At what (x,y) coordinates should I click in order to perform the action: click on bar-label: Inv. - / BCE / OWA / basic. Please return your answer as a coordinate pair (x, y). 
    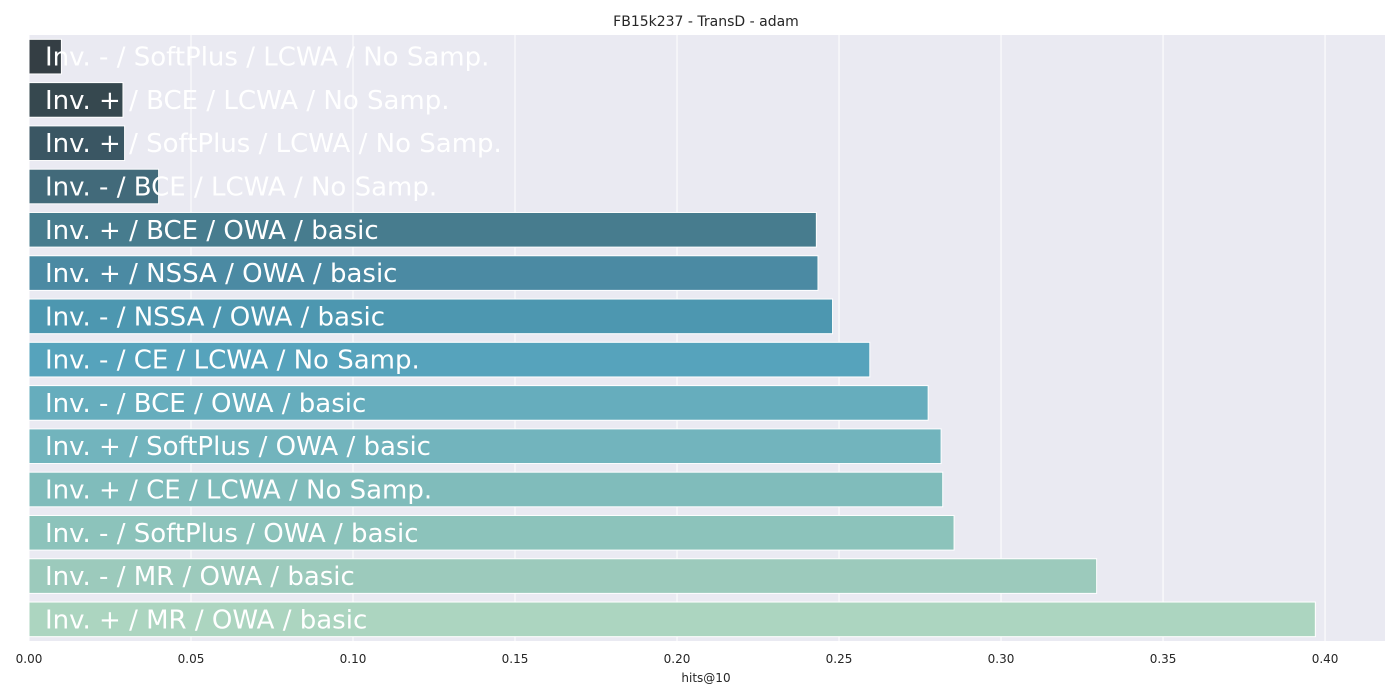
    Looking at the image, I should click on (205, 404).